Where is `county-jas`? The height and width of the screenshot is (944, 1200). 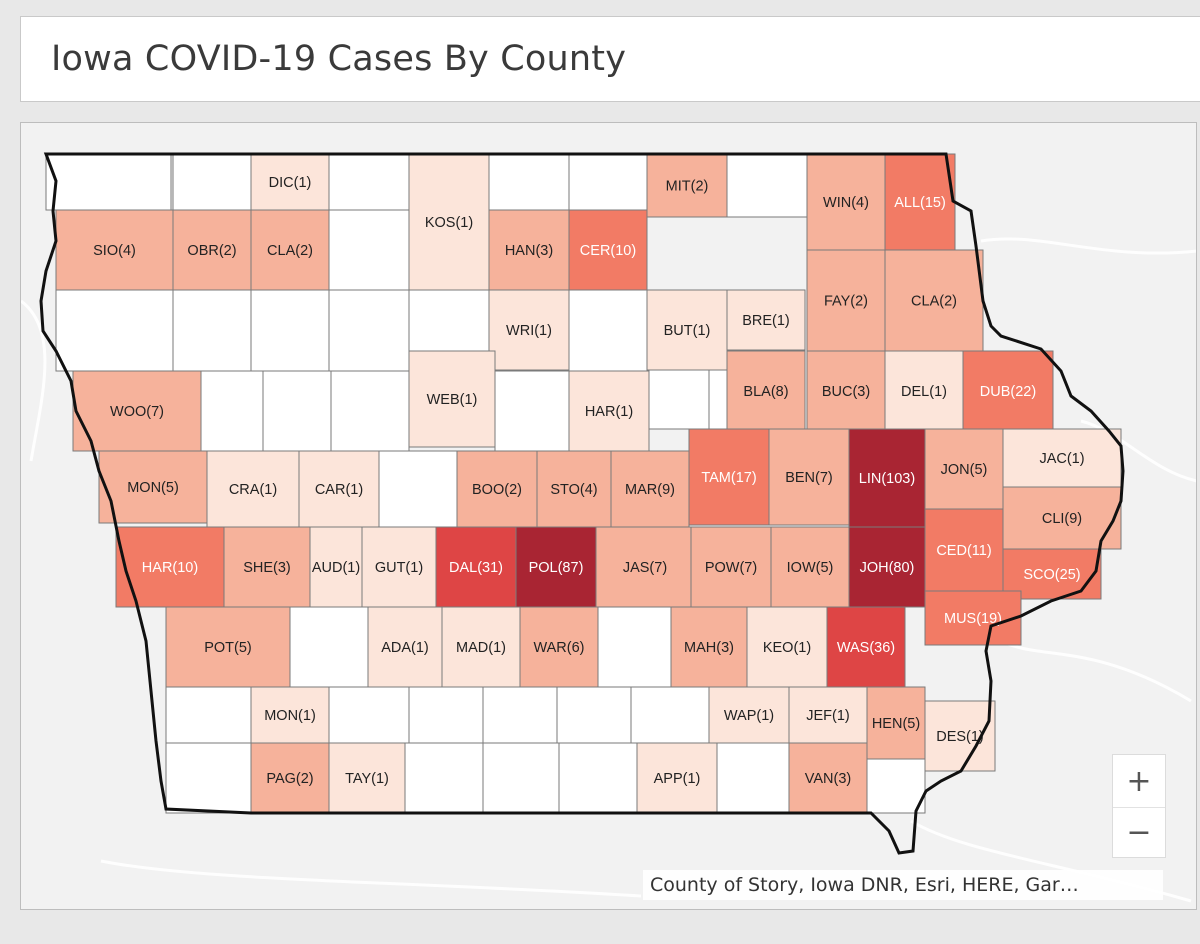 county-jas is located at coordinates (645, 567).